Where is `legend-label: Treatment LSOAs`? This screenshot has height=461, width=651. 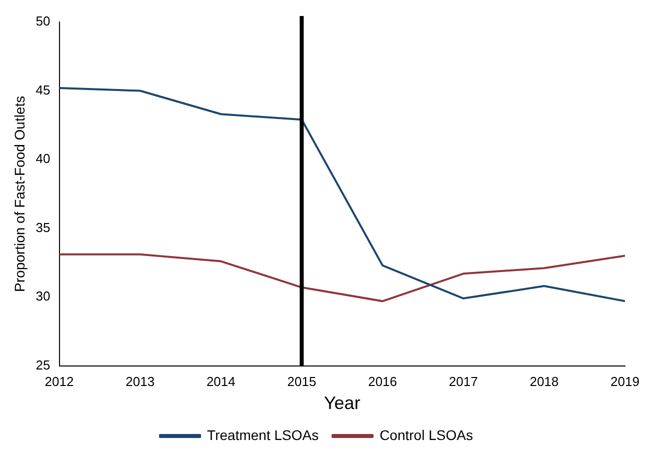 legend-label: Treatment LSOAs is located at coordinates (263, 434).